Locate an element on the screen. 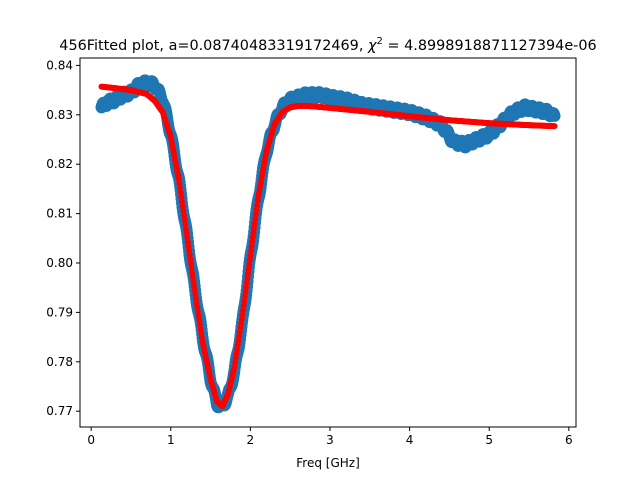  x-tick-label: 6 is located at coordinates (569, 440).